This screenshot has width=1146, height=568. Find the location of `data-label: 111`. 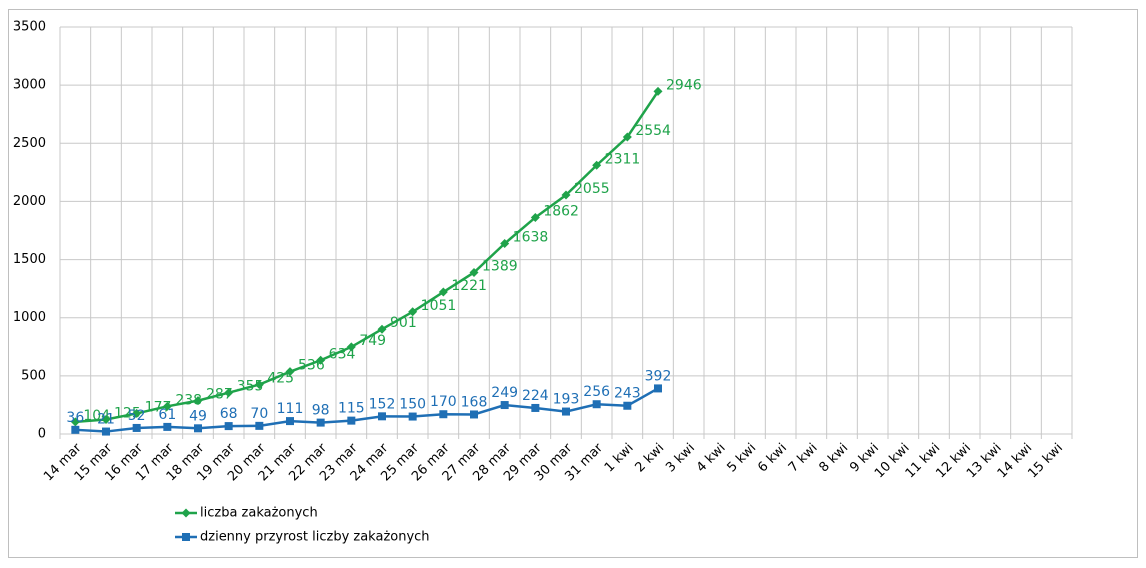

data-label: 111 is located at coordinates (290, 409).